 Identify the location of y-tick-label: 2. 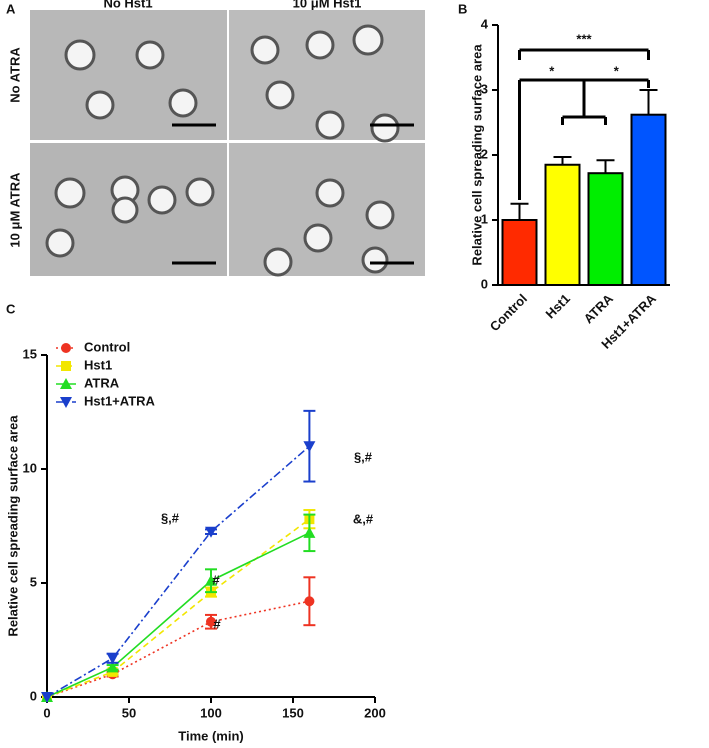
(484, 153).